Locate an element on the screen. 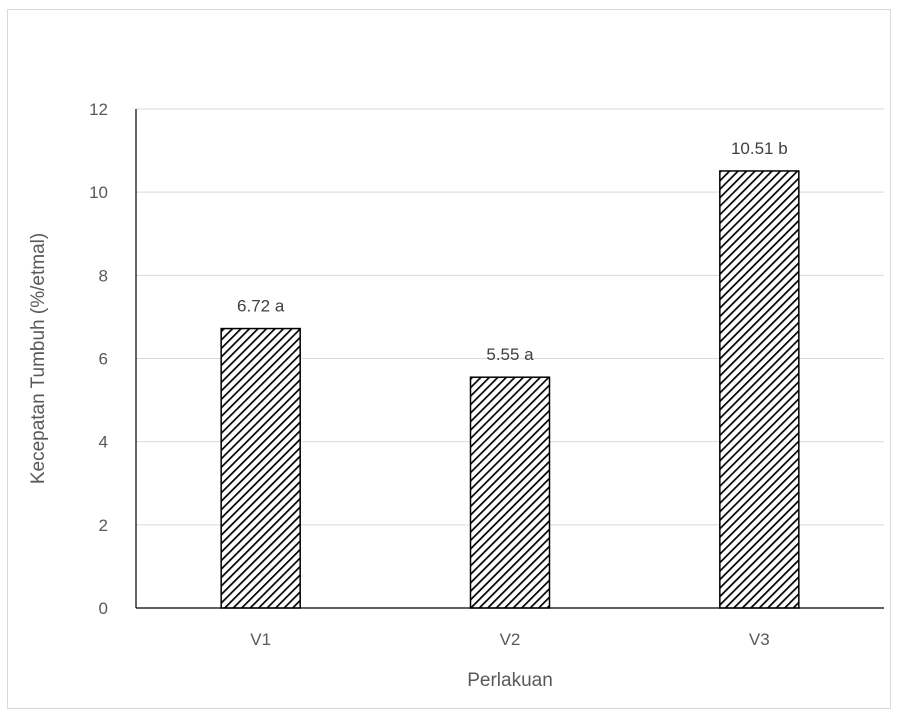 The image size is (899, 717). y-axis-title: Kecepatan Tumbuh (%/etmal) is located at coordinates (38, 358).